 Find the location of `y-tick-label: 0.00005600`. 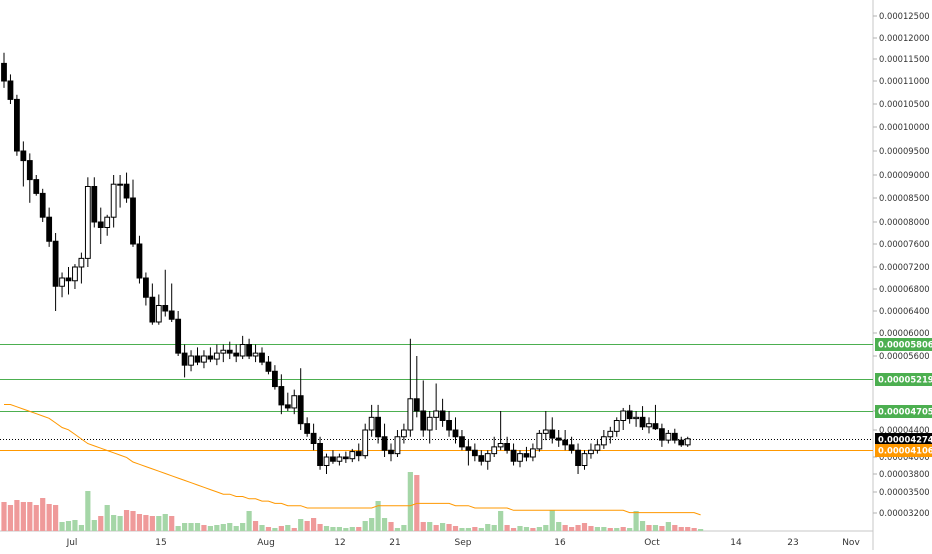

y-tick-label: 0.00005600 is located at coordinates (904, 356).